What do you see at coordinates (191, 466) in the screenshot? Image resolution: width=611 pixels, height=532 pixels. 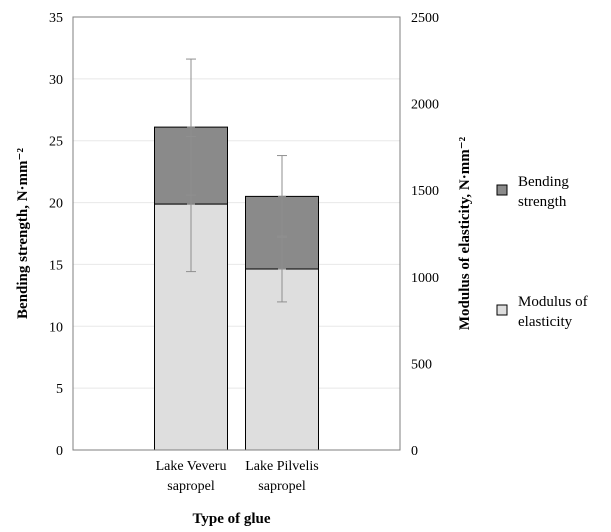 I see `category-label-0-0: Lake Veveru` at bounding box center [191, 466].